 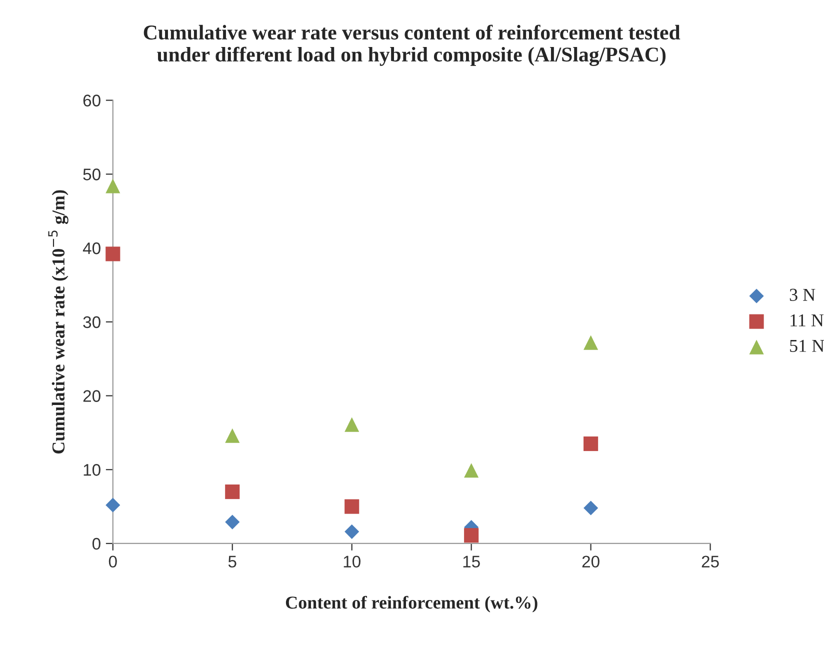 I want to click on y-tick-label: 20, so click(x=91, y=396).